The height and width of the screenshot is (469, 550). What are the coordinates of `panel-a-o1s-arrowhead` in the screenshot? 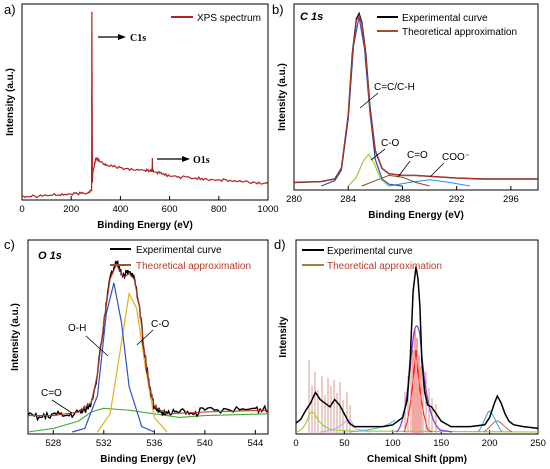 It's located at (186, 159).